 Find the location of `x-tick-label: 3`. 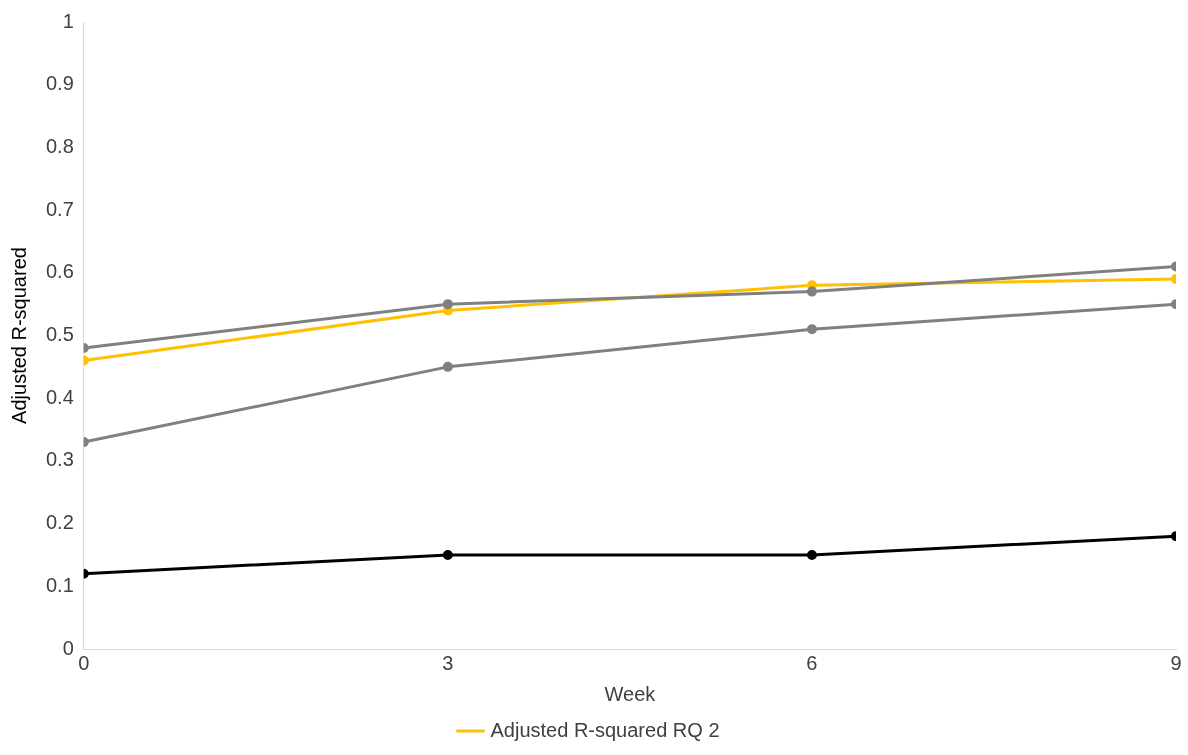

x-tick-label: 3 is located at coordinates (448, 662).